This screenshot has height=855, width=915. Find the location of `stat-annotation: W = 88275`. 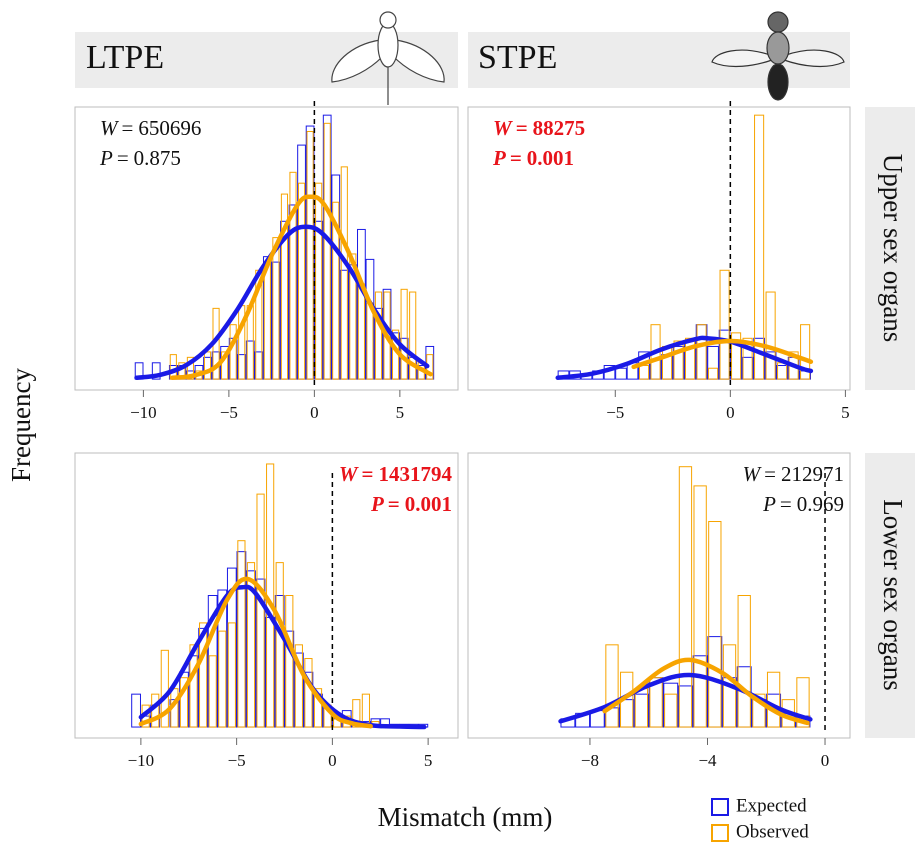

stat-annotation: W = 88275 is located at coordinates (539, 128).